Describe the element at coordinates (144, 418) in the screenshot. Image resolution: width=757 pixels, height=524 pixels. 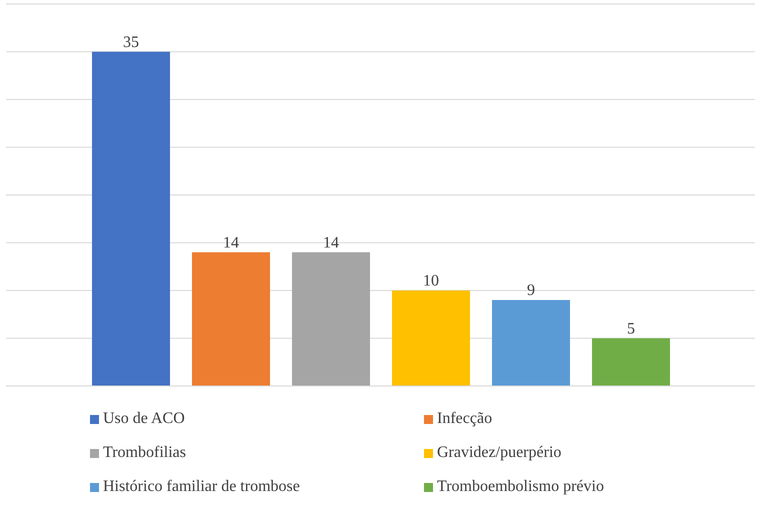
I see `legend-label: Uso de ACO` at that location.